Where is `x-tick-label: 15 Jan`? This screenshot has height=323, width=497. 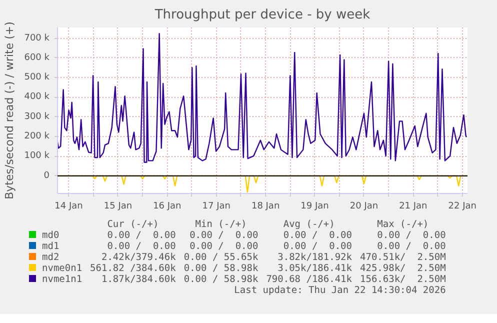
x-tick-label: 15 Jan is located at coordinates (118, 207).